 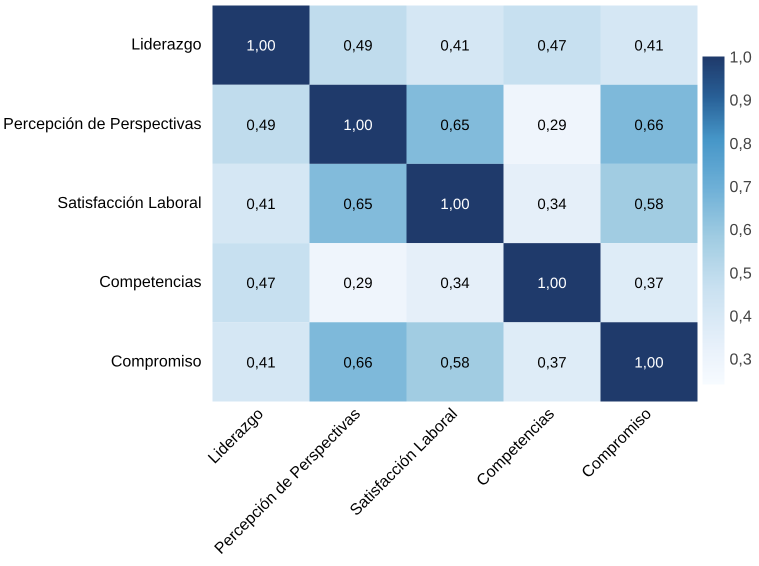 I want to click on color-bar-label: 0,9, so click(x=741, y=101).